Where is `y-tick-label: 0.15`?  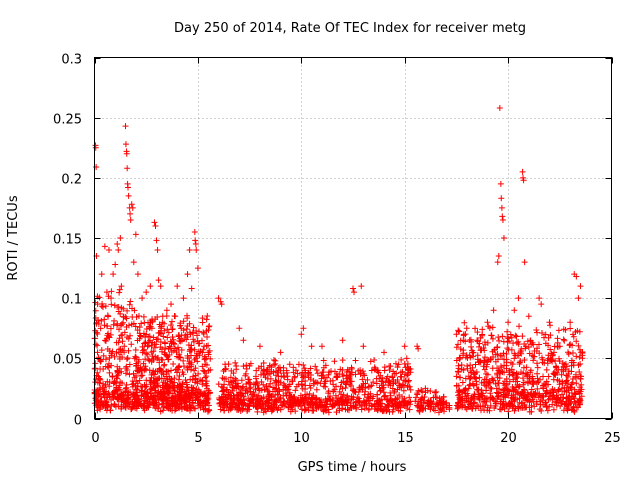
y-tick-label: 0.15 is located at coordinates (67, 240).